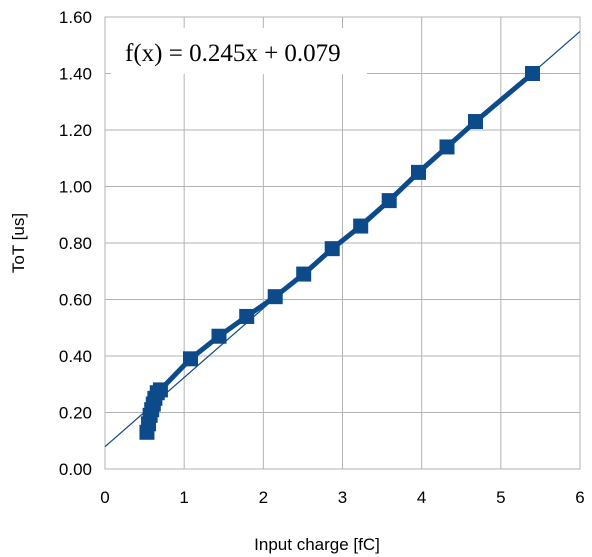 The width and height of the screenshot is (592, 557). What do you see at coordinates (183, 497) in the screenshot?
I see `x-tick-label: 1` at bounding box center [183, 497].